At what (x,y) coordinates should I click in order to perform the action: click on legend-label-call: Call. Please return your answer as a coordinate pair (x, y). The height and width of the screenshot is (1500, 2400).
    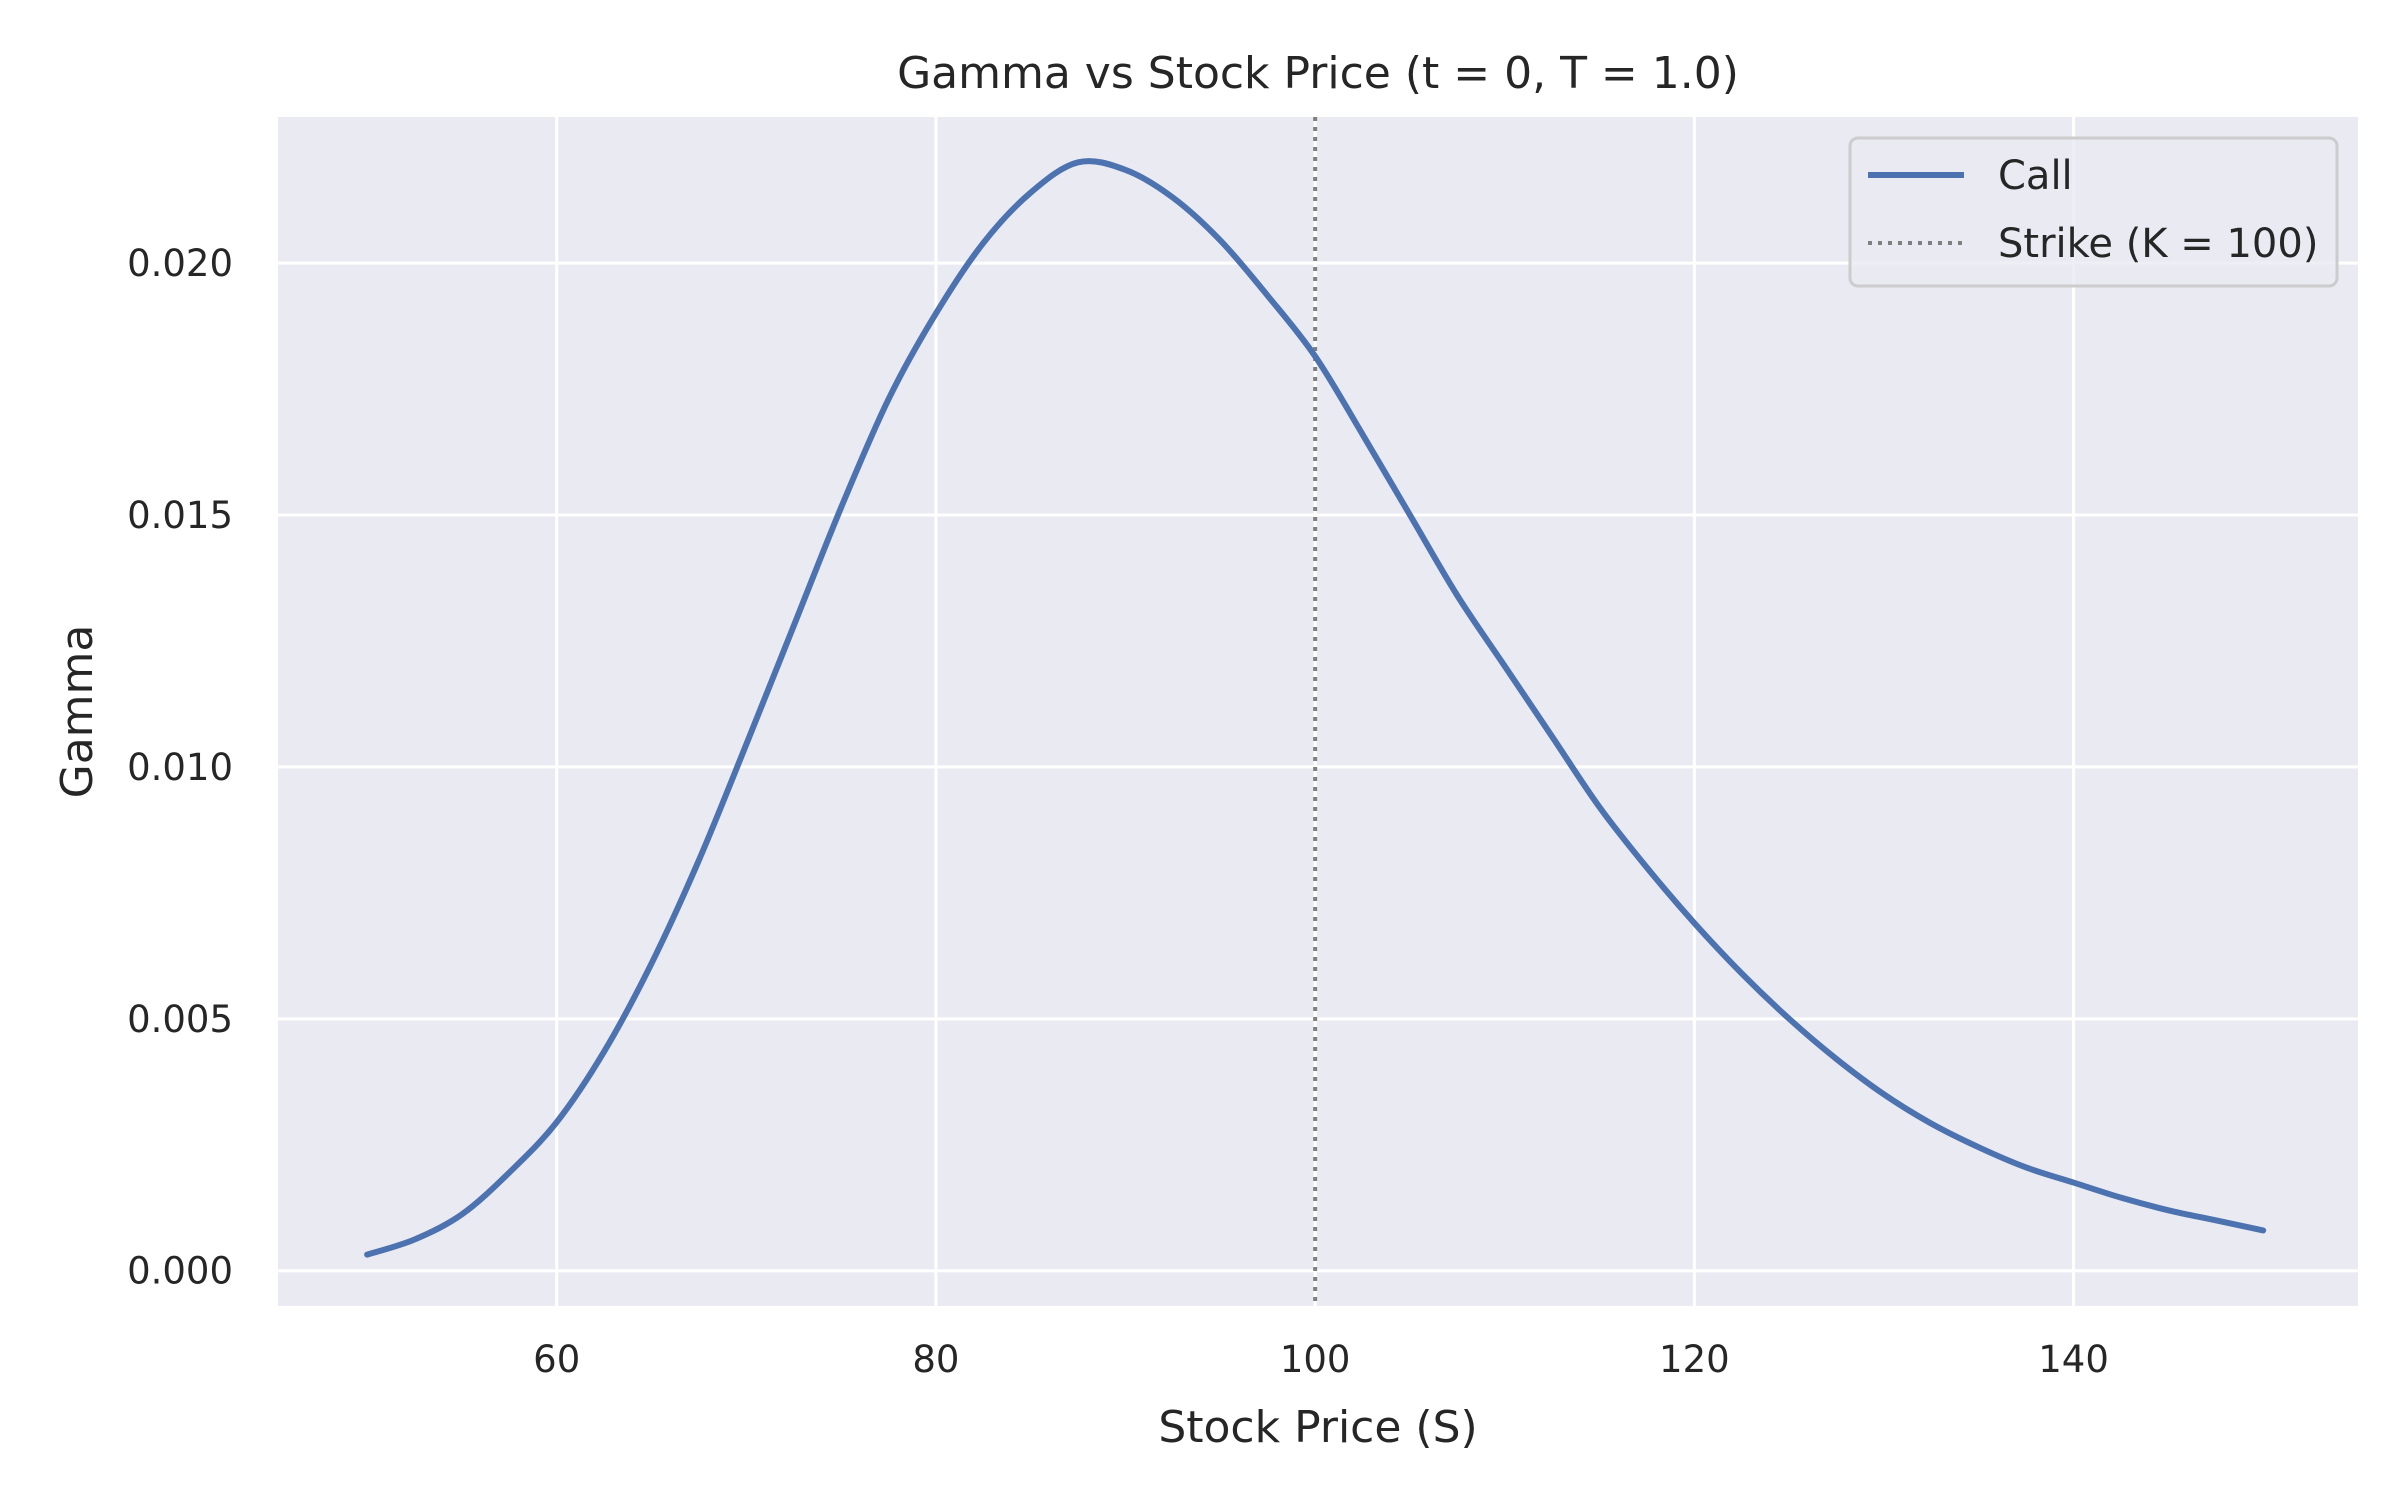
    Looking at the image, I should click on (2035, 176).